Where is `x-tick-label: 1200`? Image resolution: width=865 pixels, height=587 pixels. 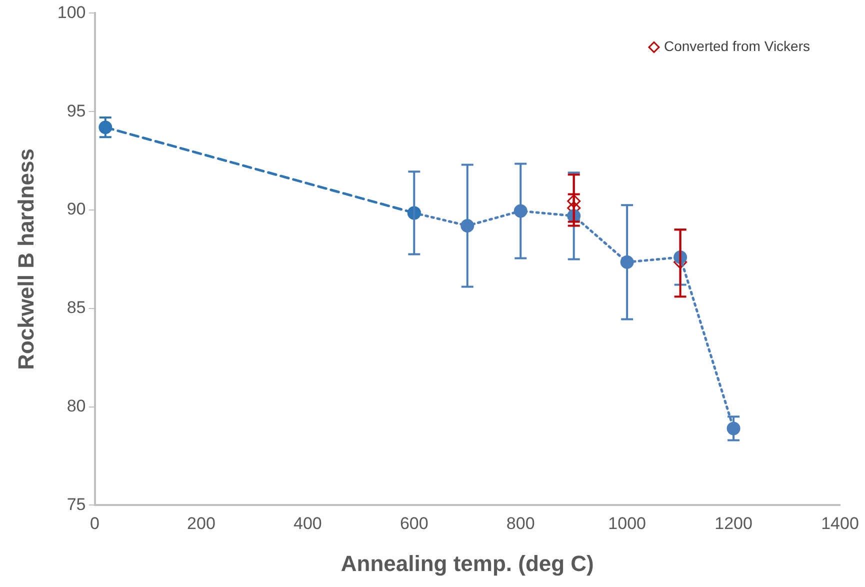 x-tick-label: 1200 is located at coordinates (733, 524).